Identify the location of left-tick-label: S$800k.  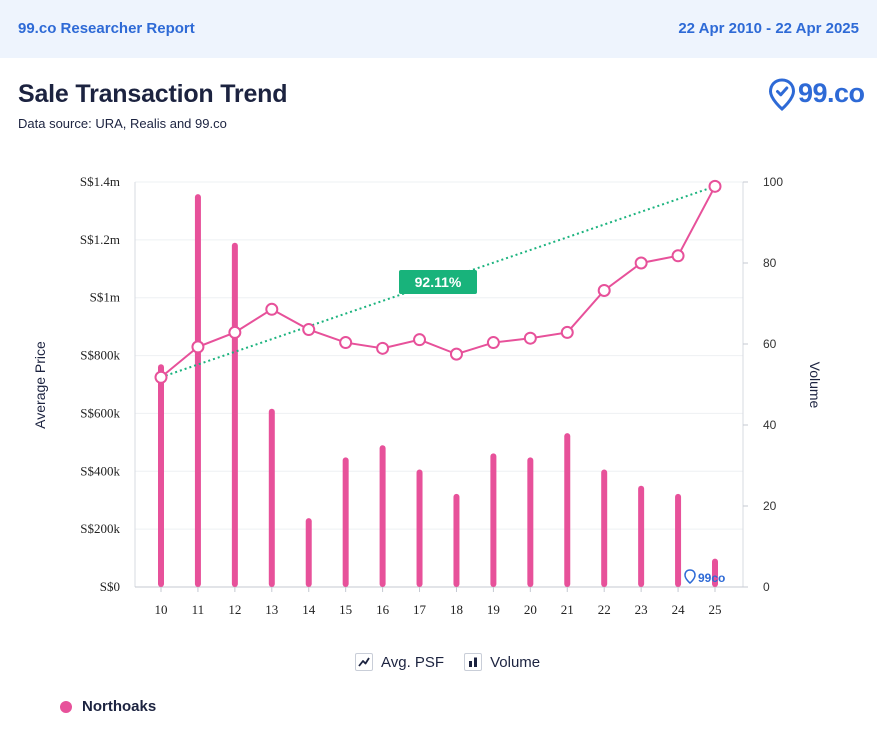
(100, 355).